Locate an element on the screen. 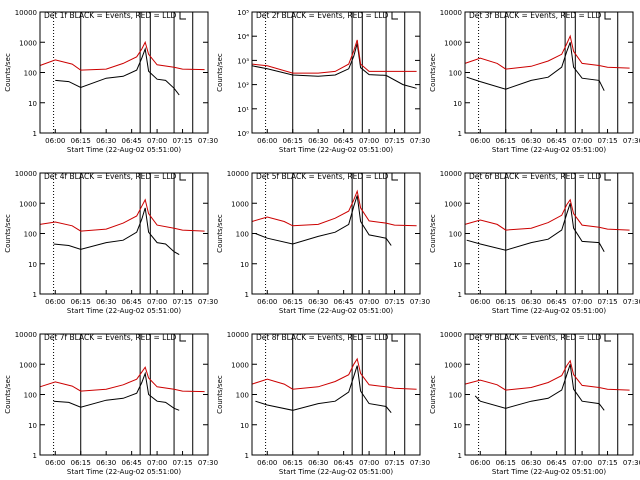  ytick-label: 10⁵ is located at coordinates (243, 13).